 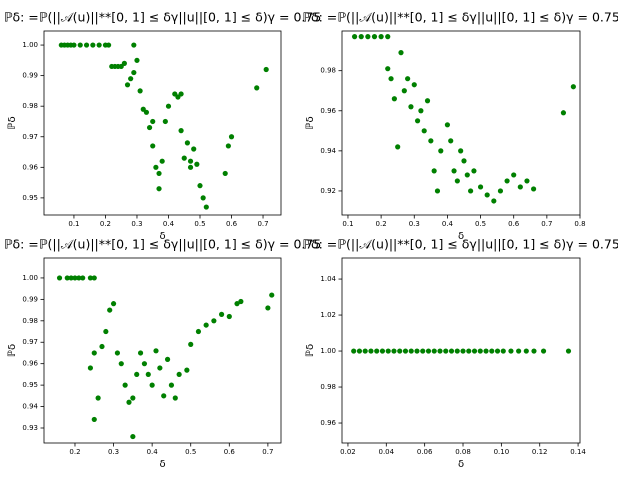 What do you see at coordinates (425, 452) in the screenshot?
I see `x-tick-label: 0.06` at bounding box center [425, 452].